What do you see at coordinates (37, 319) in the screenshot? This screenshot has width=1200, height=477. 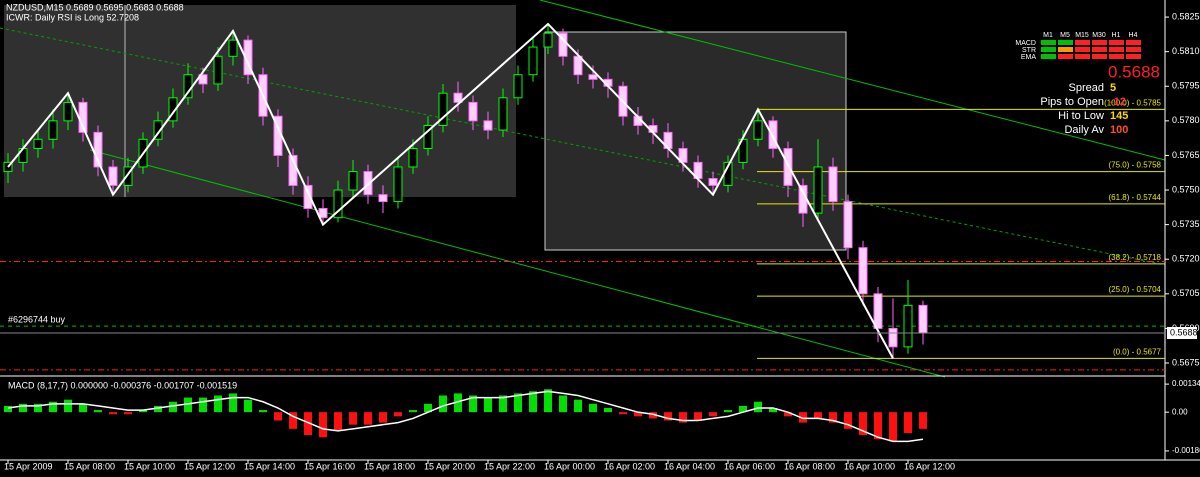 I see `order-label: #6296744 buy` at bounding box center [37, 319].